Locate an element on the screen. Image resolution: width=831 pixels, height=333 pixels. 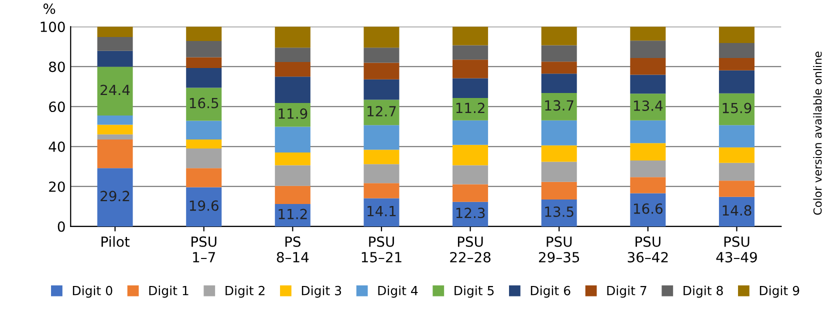
legend-label: Digit 5 is located at coordinates (474, 292).